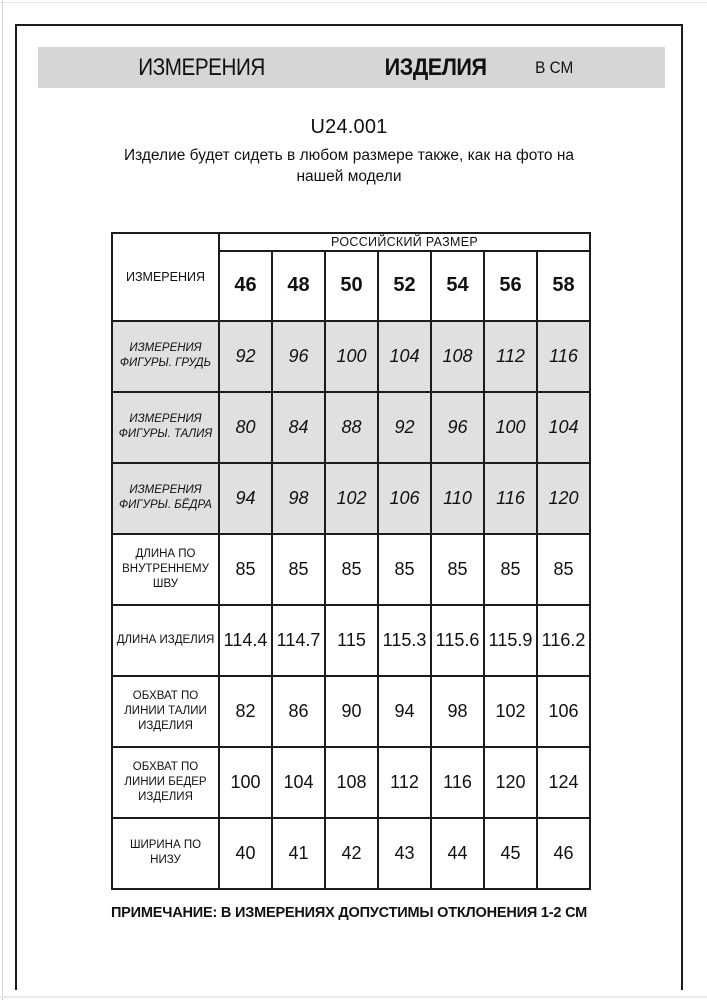 This screenshot has height=1000, width=707. What do you see at coordinates (404, 640) in the screenshot?
I see `value-cell: 115.3` at bounding box center [404, 640].